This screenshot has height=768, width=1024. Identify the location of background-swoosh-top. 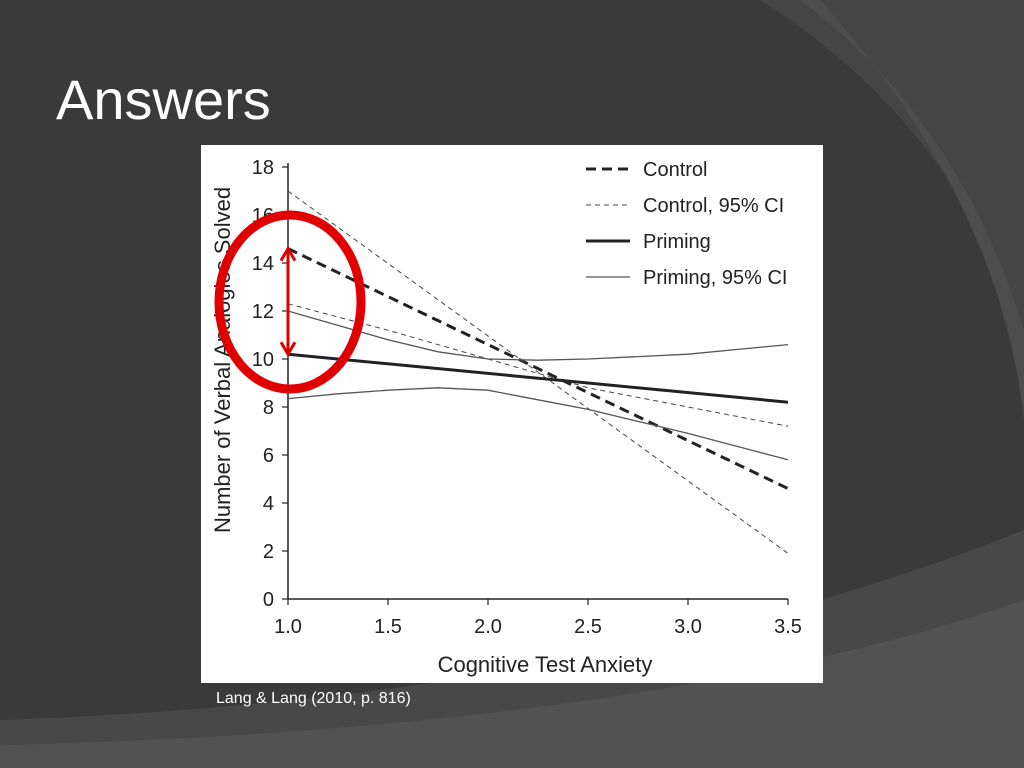
(892, 165).